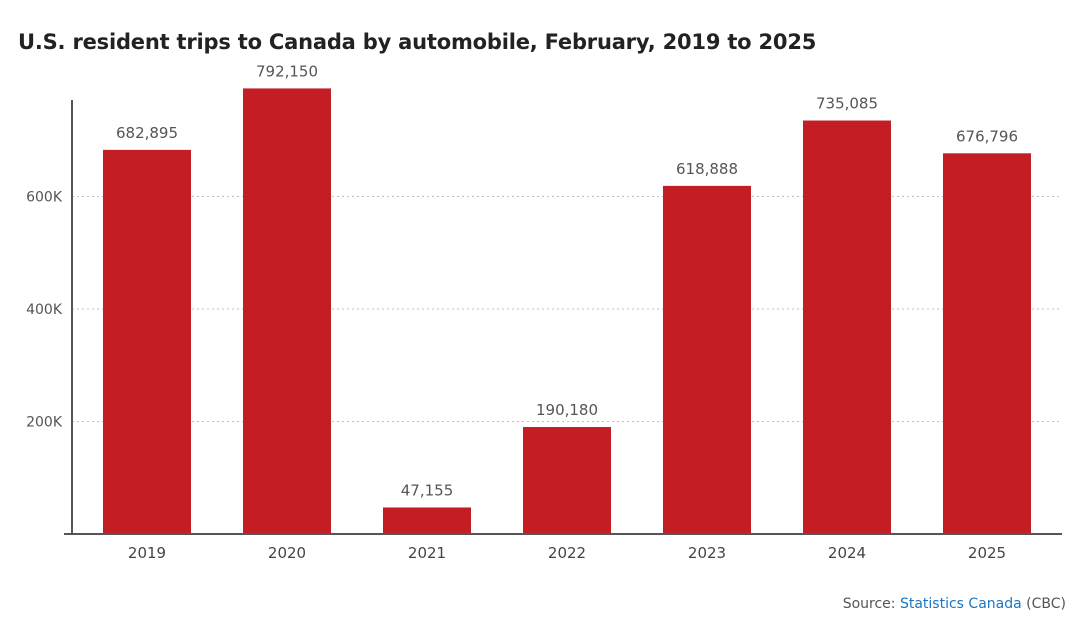 This screenshot has height=624, width=1080. I want to click on bar-2021, so click(427, 520).